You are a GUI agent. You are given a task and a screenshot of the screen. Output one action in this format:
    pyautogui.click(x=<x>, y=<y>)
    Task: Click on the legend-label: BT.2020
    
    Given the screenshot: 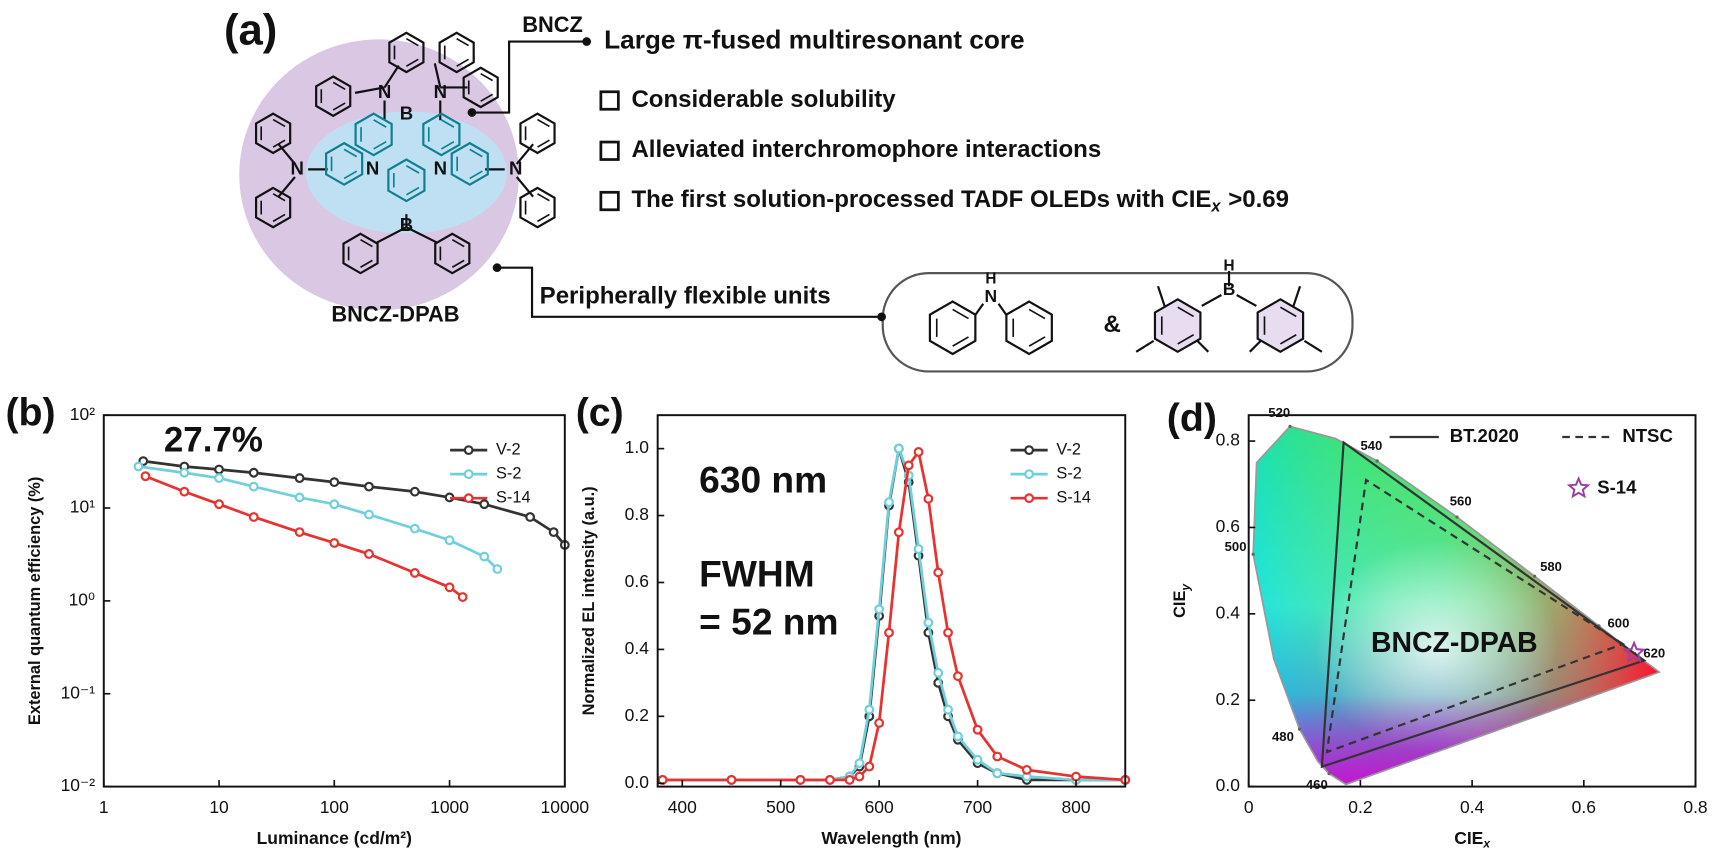 What is the action you would take?
    pyautogui.click(x=1484, y=435)
    